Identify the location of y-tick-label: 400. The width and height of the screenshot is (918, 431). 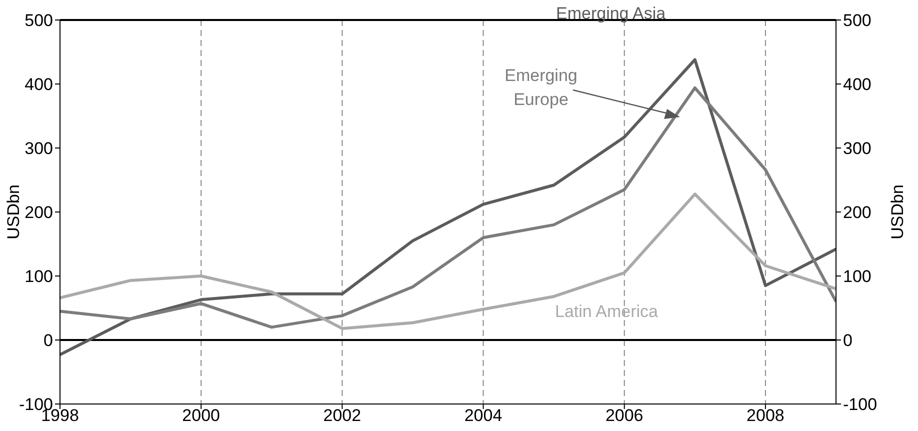
(38, 84).